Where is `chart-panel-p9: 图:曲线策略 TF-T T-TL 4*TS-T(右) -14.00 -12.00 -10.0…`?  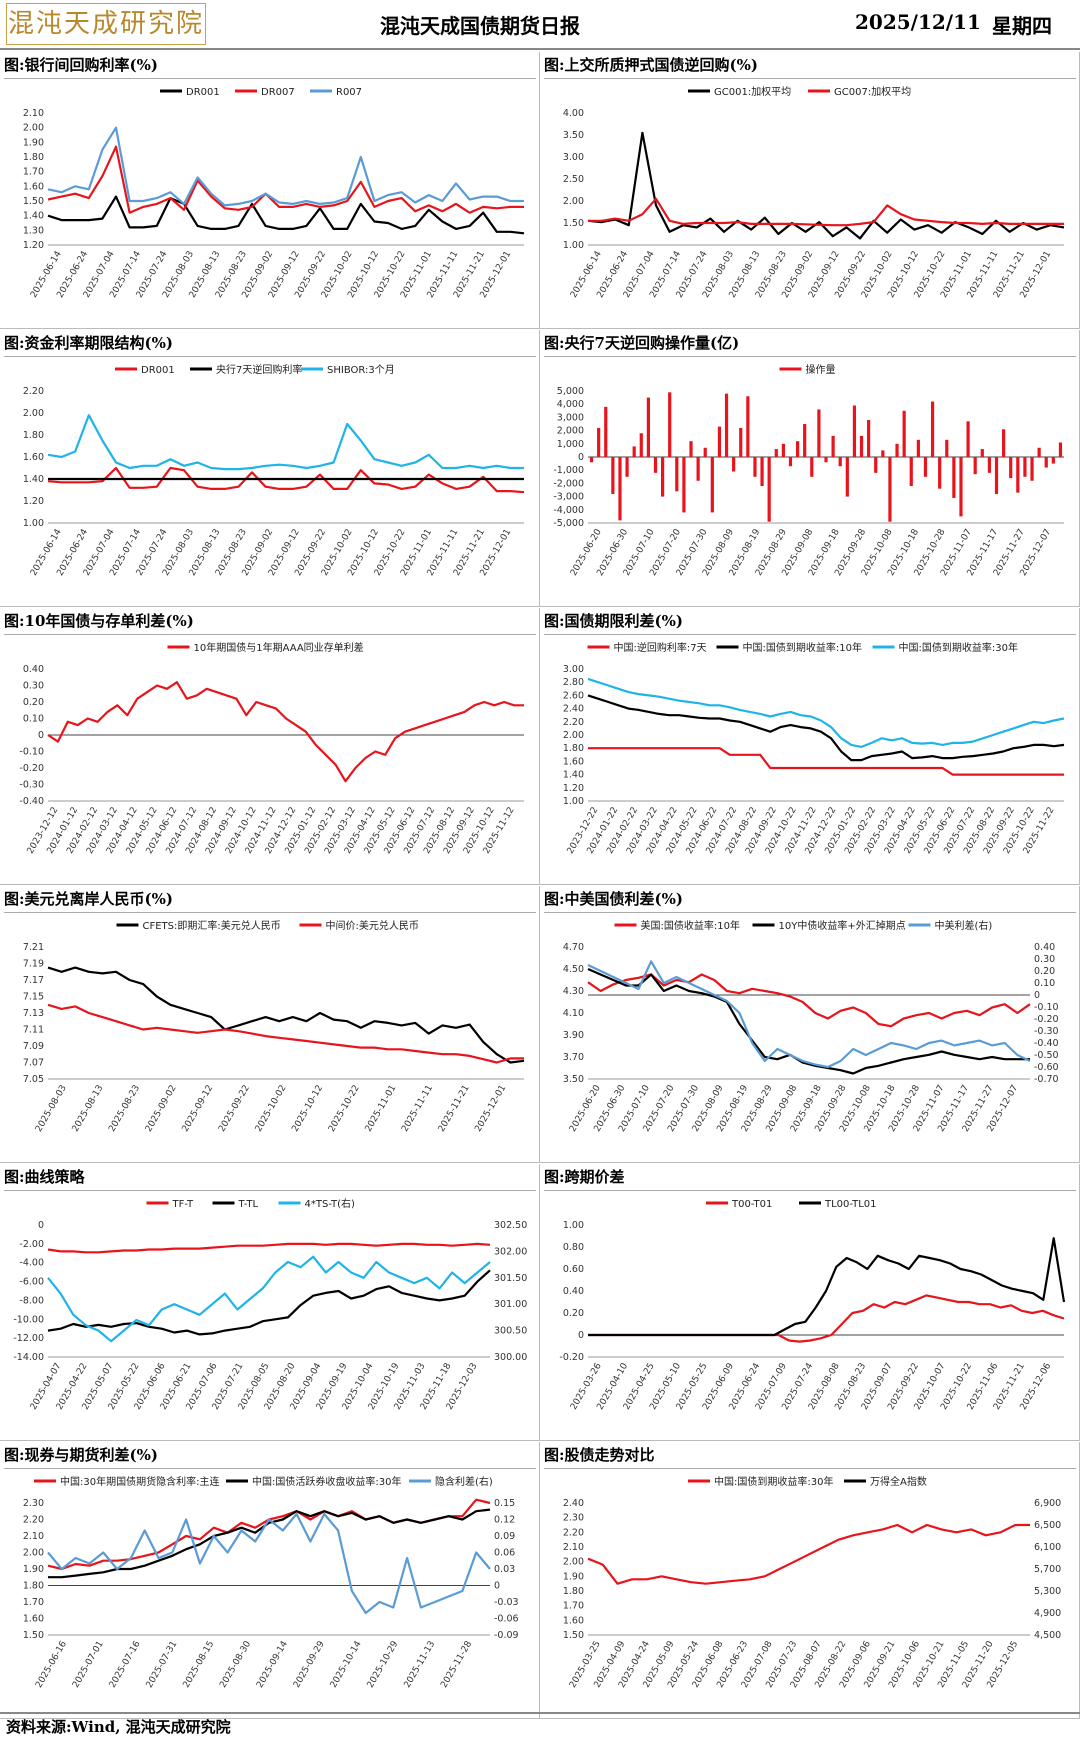
chart-panel-p9: 图:曲线策略 TF-T T-TL 4*TS-T(右) -14.00 -12.00 -10.0… is located at coordinates (270, 1302).